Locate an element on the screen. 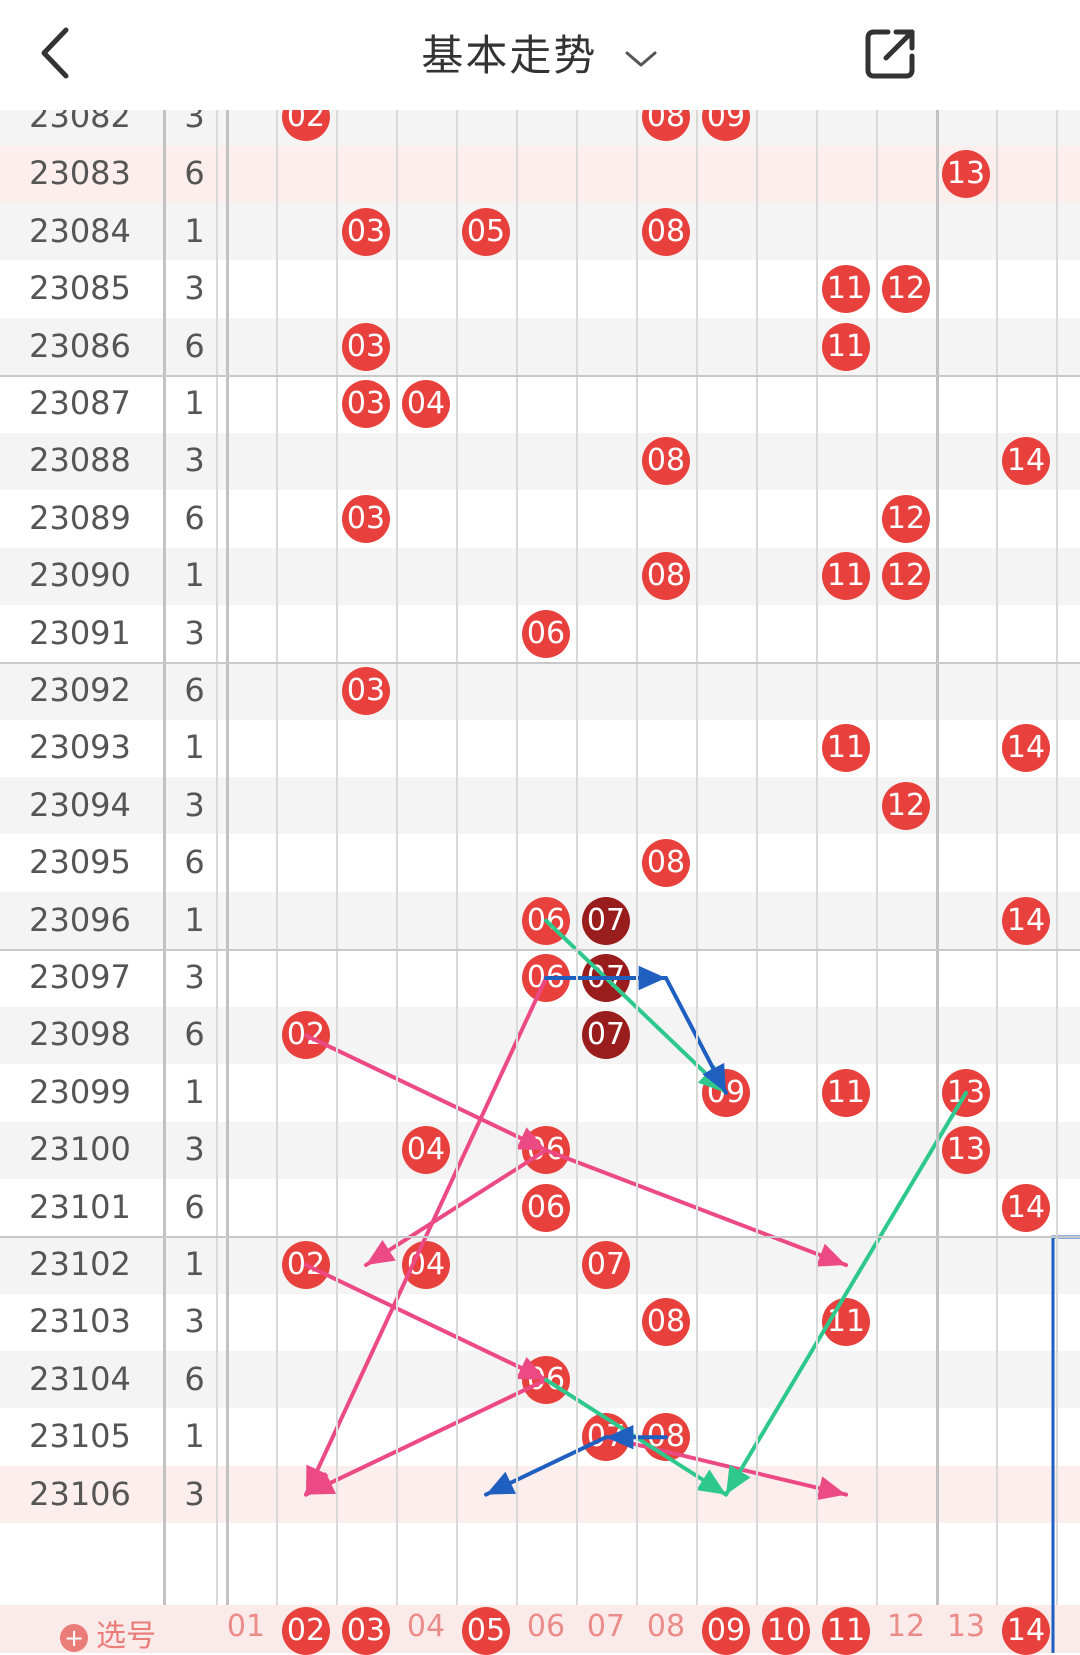  trend-row: 23103 3 08 11 is located at coordinates (540, 1322).